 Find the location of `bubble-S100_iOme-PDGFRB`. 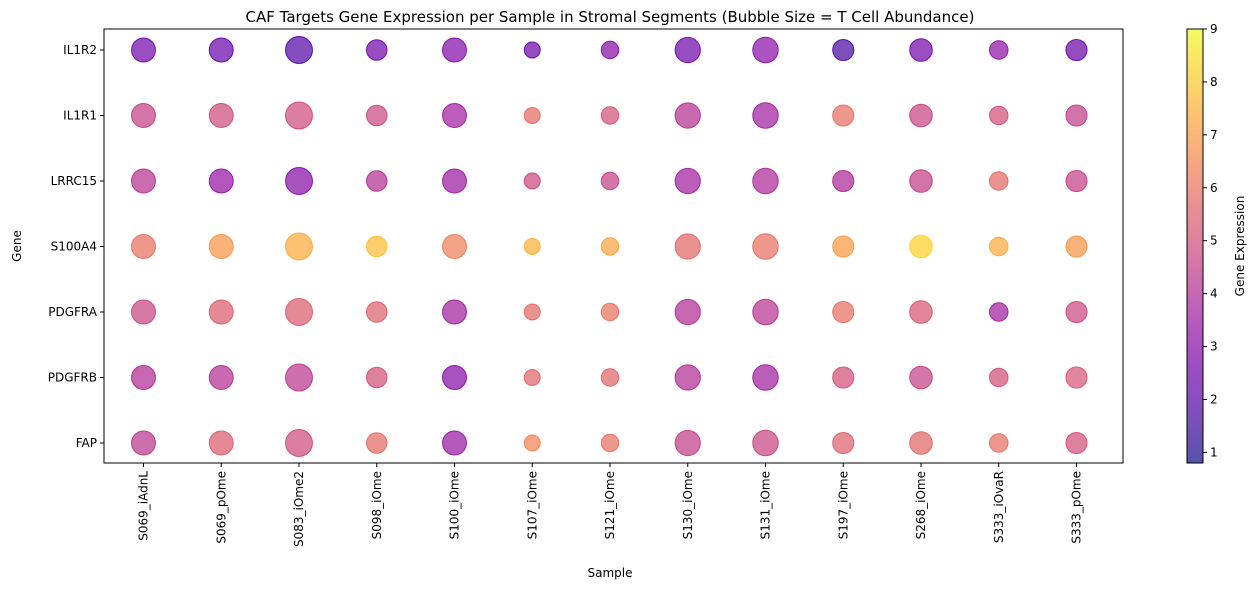

bubble-S100_iOme-PDGFRB is located at coordinates (454, 377).